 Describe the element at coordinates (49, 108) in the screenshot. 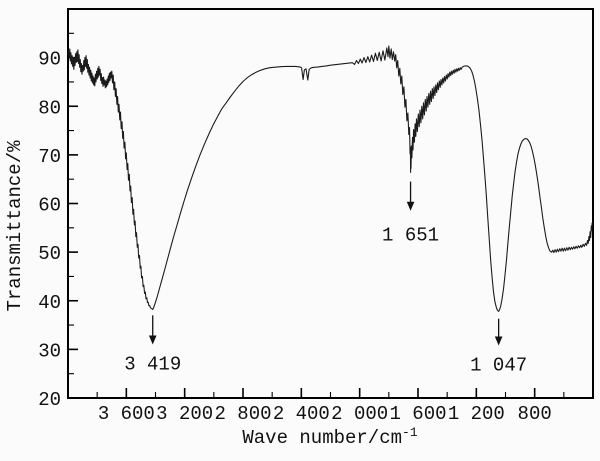

I see `y-tick-label: 80` at that location.